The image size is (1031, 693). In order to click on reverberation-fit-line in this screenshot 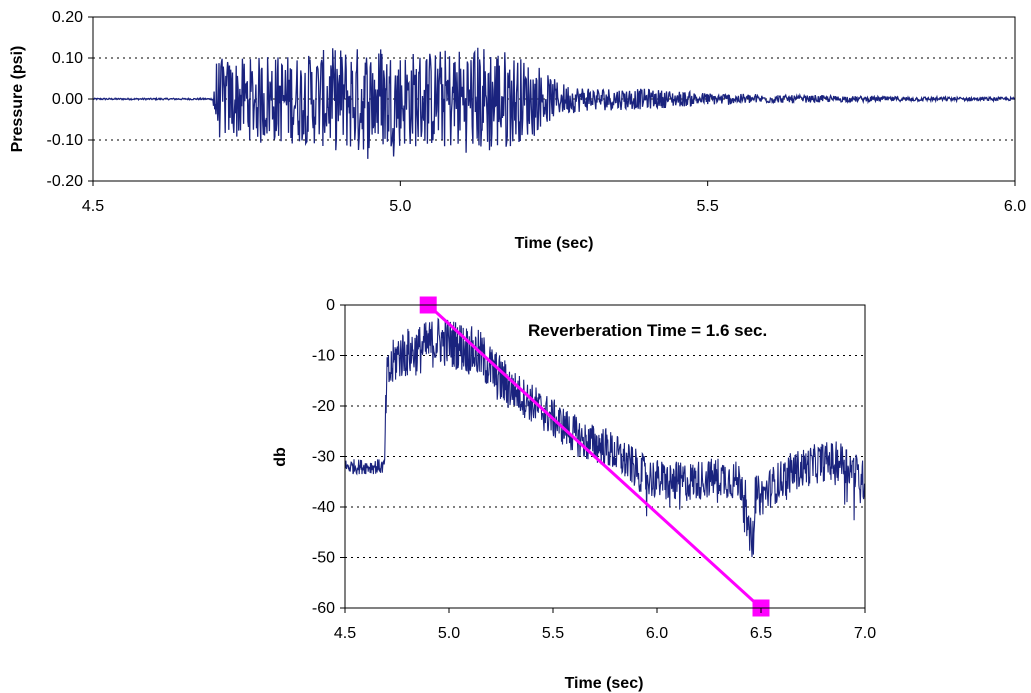, I will do `click(595, 456)`.